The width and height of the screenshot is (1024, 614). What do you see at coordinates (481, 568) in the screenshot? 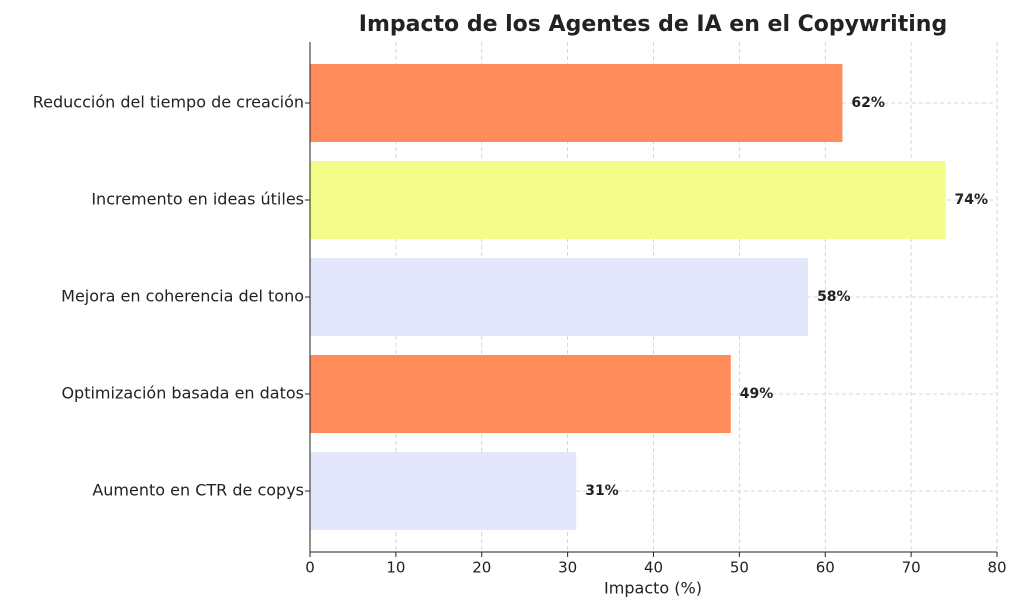
I see `x-tick-label: 20` at bounding box center [481, 568].